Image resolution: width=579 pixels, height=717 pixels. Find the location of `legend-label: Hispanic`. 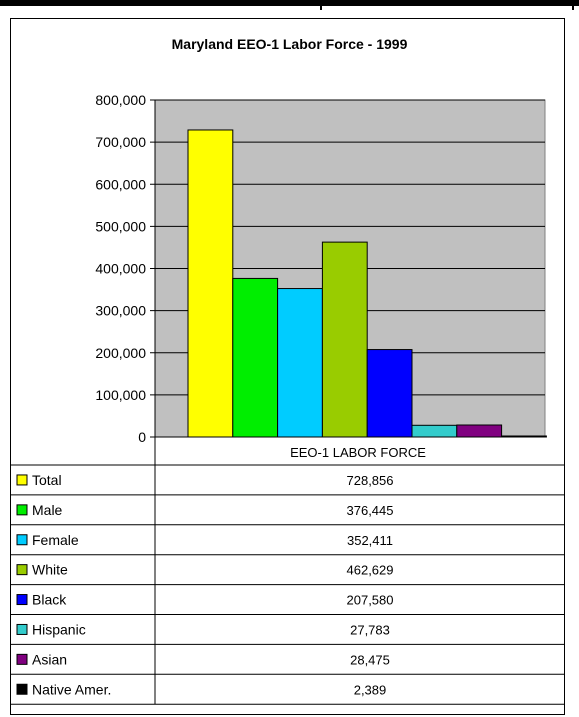

legend-label: Hispanic is located at coordinates (59, 629).